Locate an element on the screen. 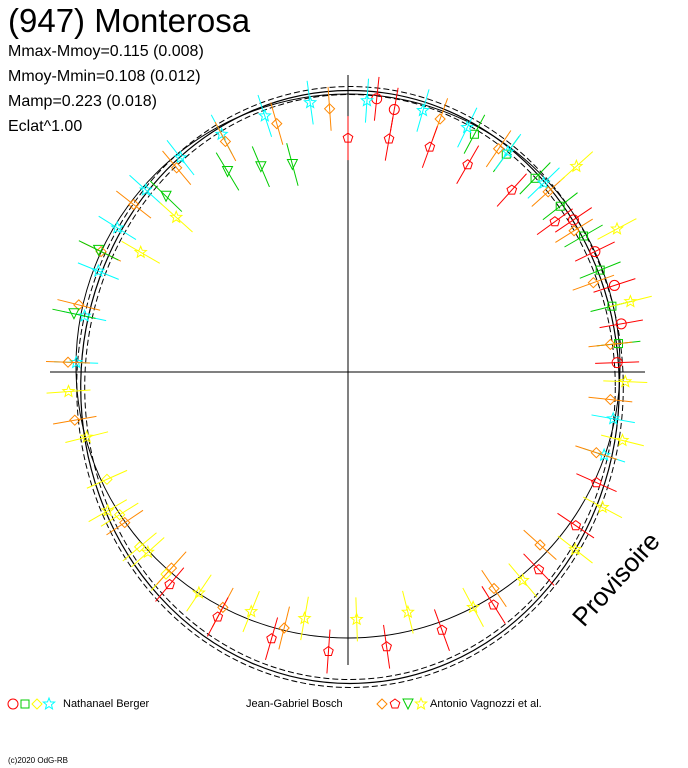 This screenshot has height=768, width=688. copyright-text: (c)2020 OdG-RB is located at coordinates (38, 760).